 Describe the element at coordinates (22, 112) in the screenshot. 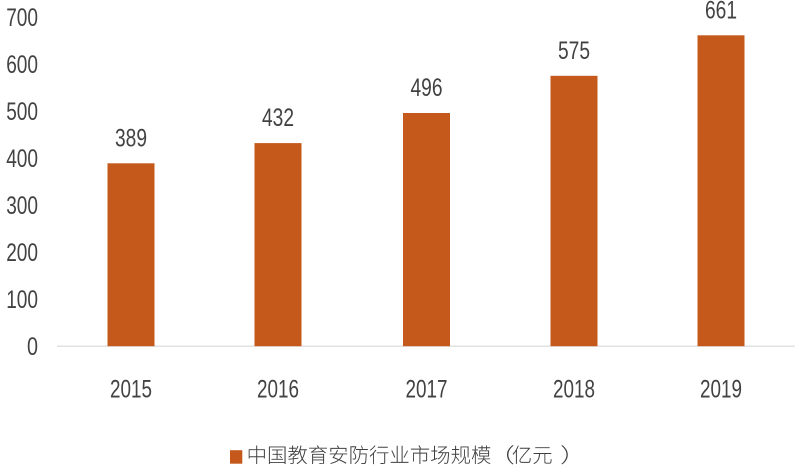

I see `svg-text: 500` at that location.